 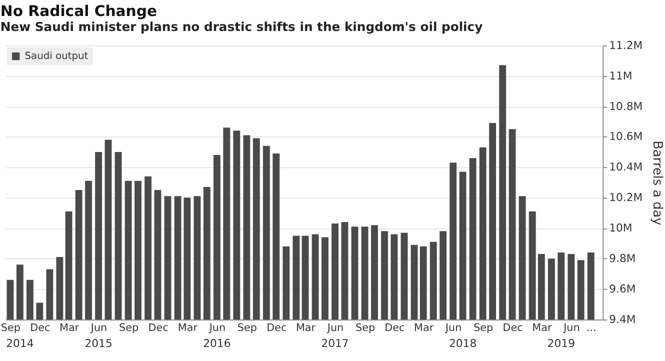 What do you see at coordinates (622, 289) in the screenshot?
I see `y-tick-label: 9.6M` at bounding box center [622, 289].